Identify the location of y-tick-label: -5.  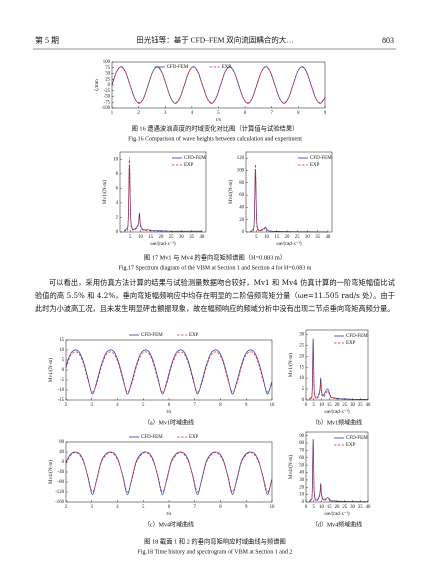
(62, 380).